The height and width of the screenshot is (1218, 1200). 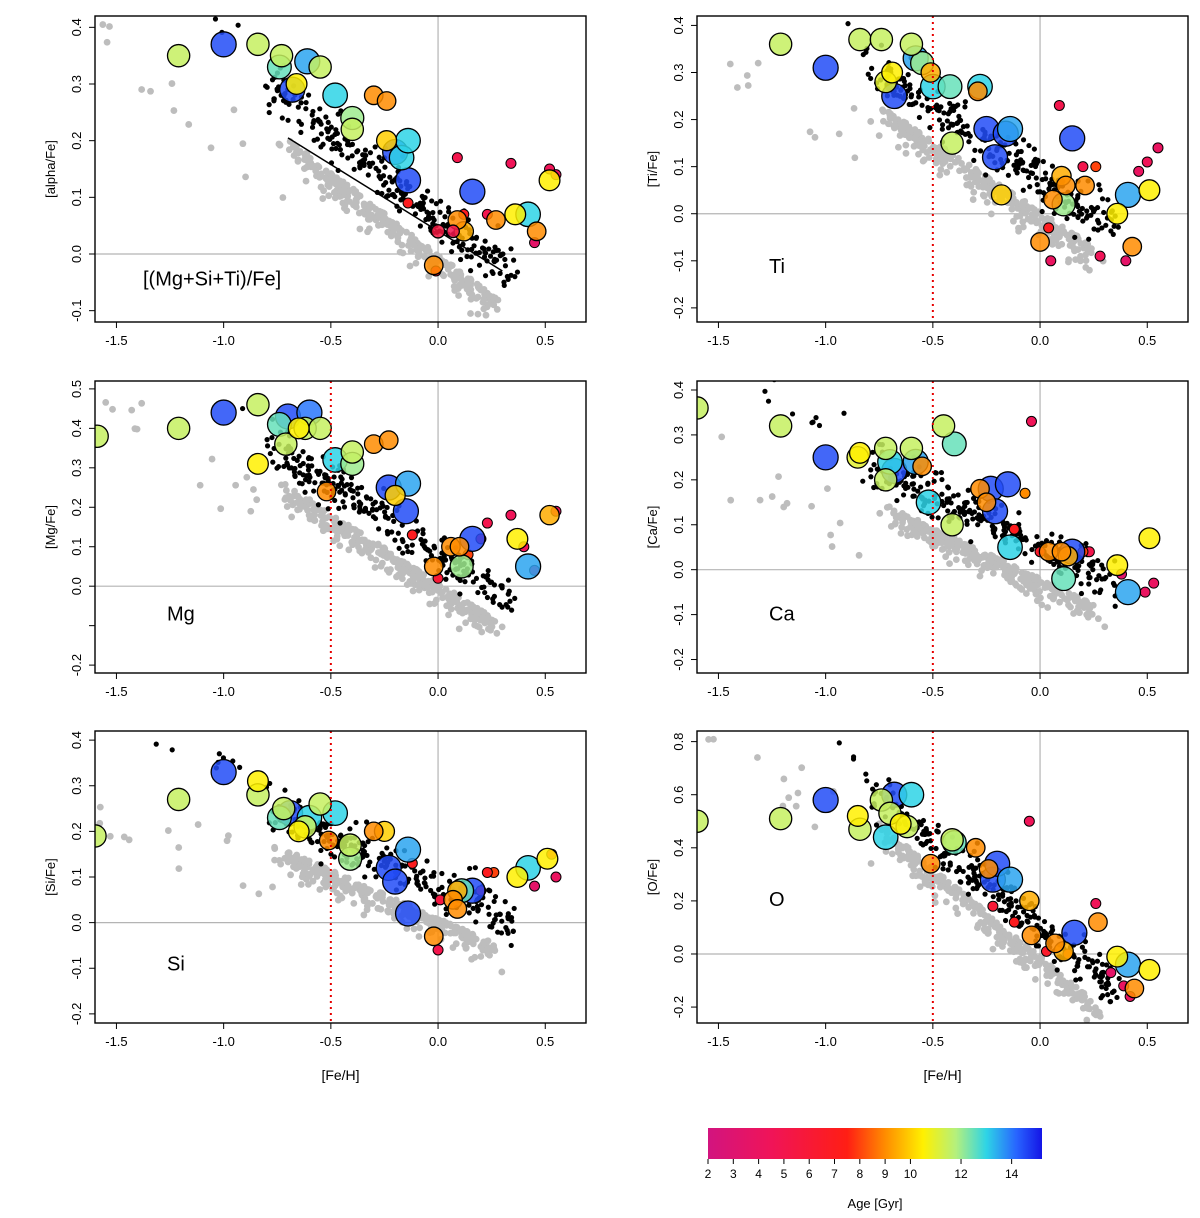 What do you see at coordinates (545, 1041) in the screenshot?
I see `x-tick-label: 0.5` at bounding box center [545, 1041].